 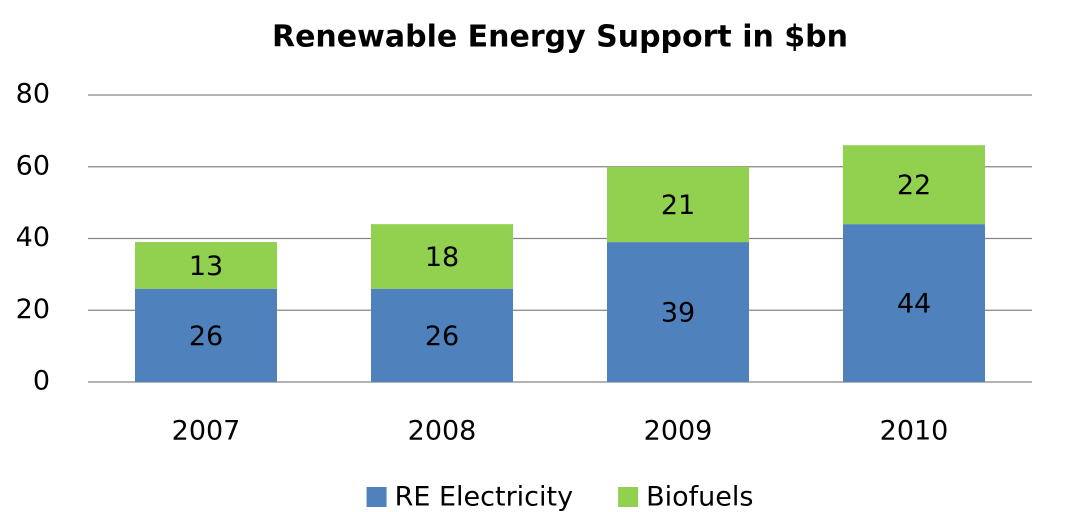 What do you see at coordinates (678, 431) in the screenshot?
I see `x-tick-label: 2009` at bounding box center [678, 431].